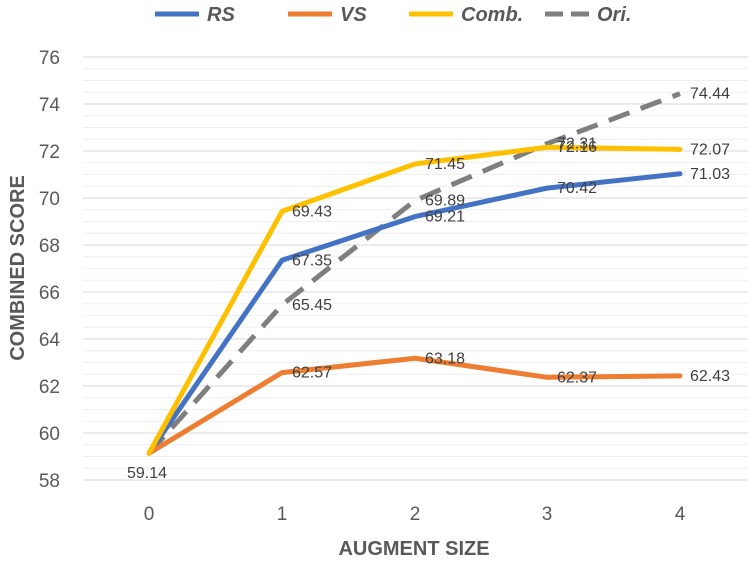 This screenshot has height=562, width=748. Describe the element at coordinates (49, 293) in the screenshot. I see `y-tick-label: 66` at that location.